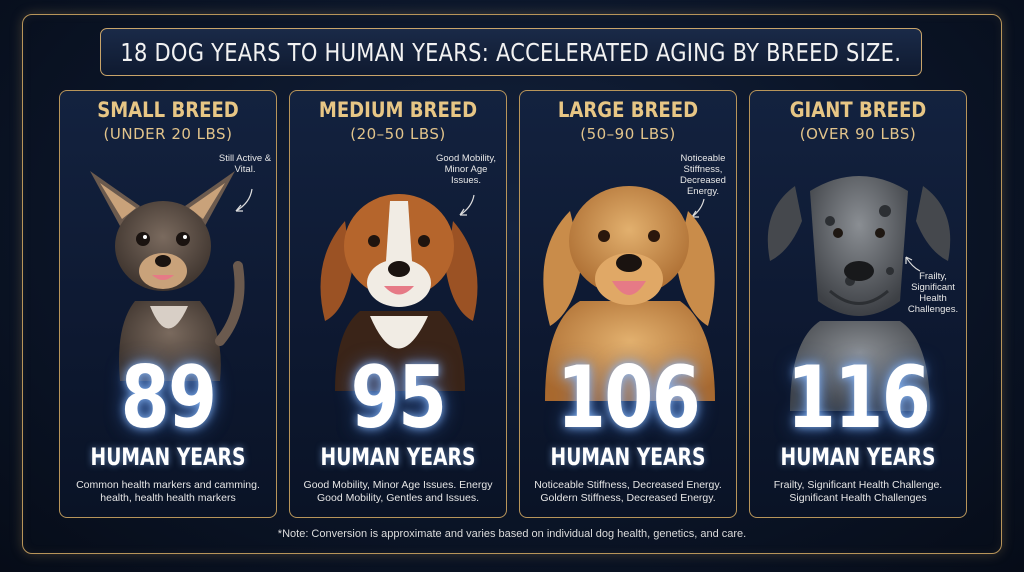 This screenshot has width=1024, height=572. Describe the element at coordinates (398, 485) in the screenshot. I see `description-line: Good Mobility, Minor Age Issues. Energy` at that location.